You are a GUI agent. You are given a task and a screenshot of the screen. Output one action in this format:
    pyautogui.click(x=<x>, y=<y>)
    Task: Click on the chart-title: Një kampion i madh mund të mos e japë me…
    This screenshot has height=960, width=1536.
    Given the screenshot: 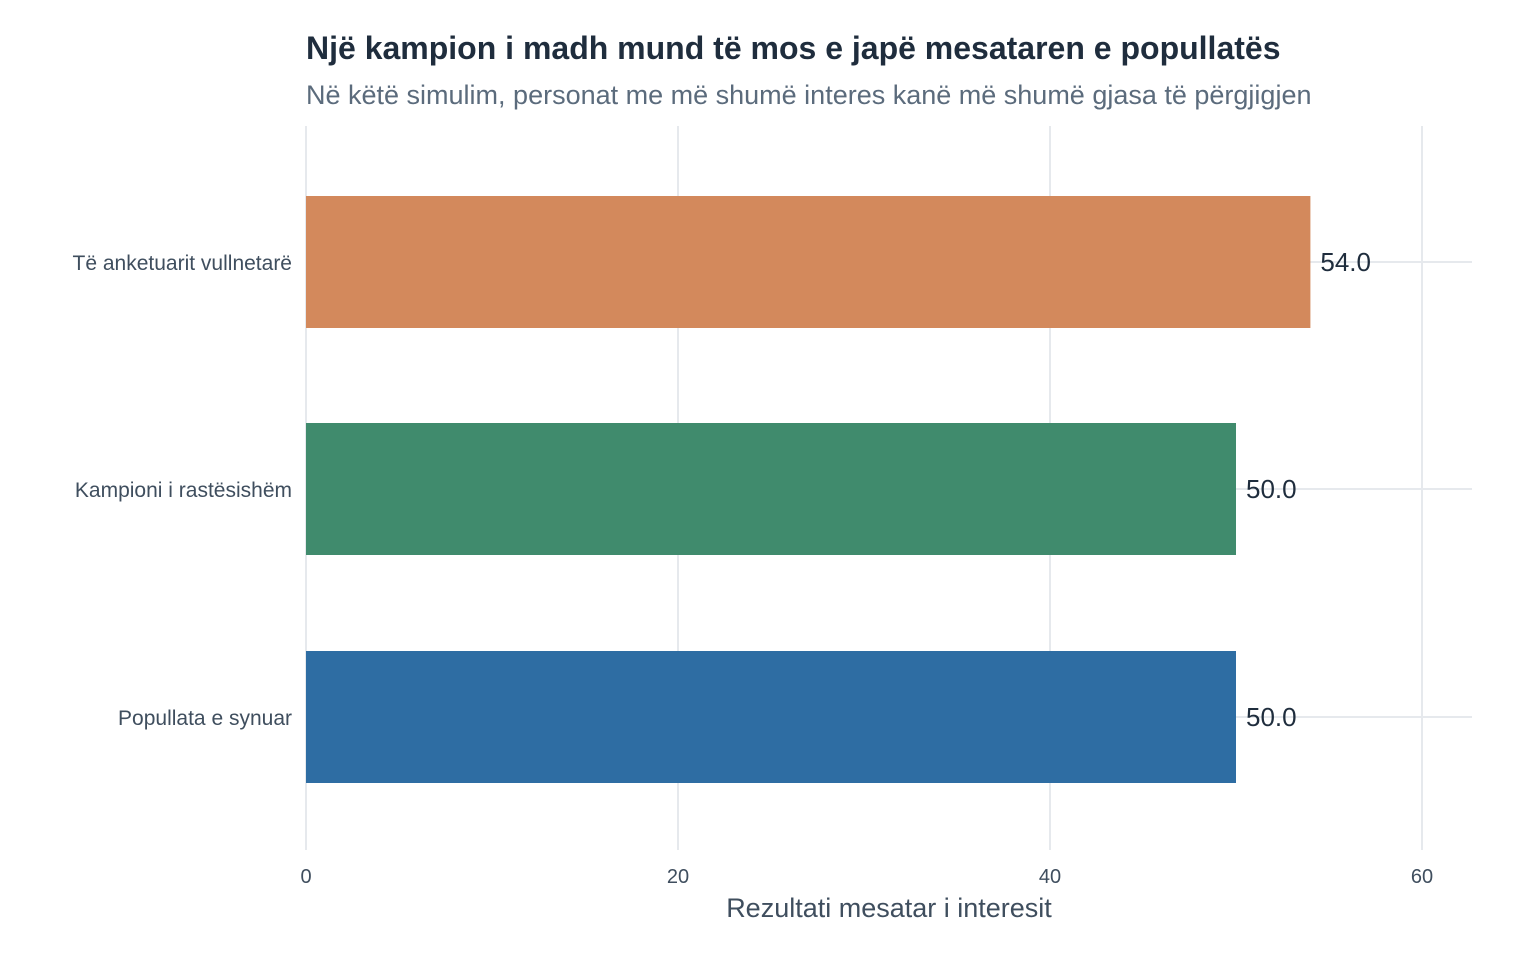 What is the action you would take?
    pyautogui.click(x=793, y=48)
    